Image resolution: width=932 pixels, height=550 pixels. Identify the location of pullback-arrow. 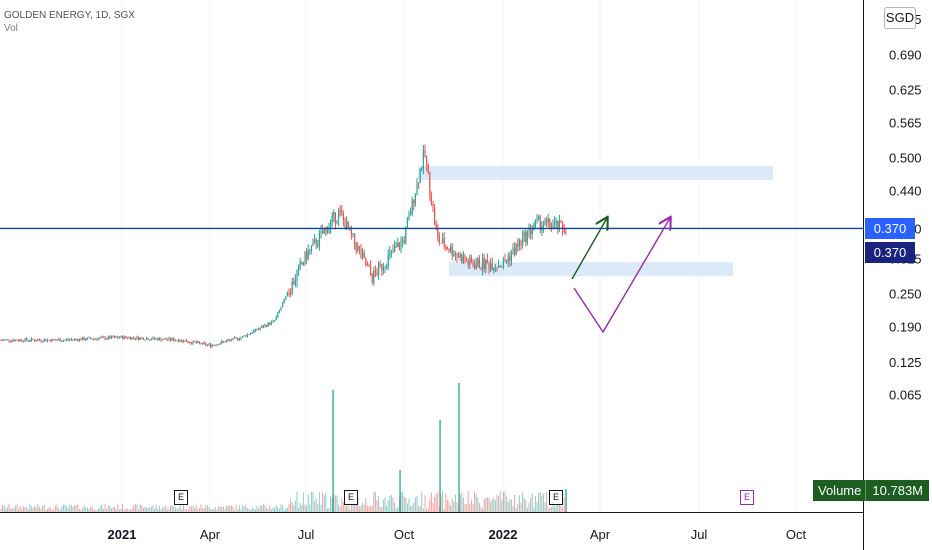
(621, 276).